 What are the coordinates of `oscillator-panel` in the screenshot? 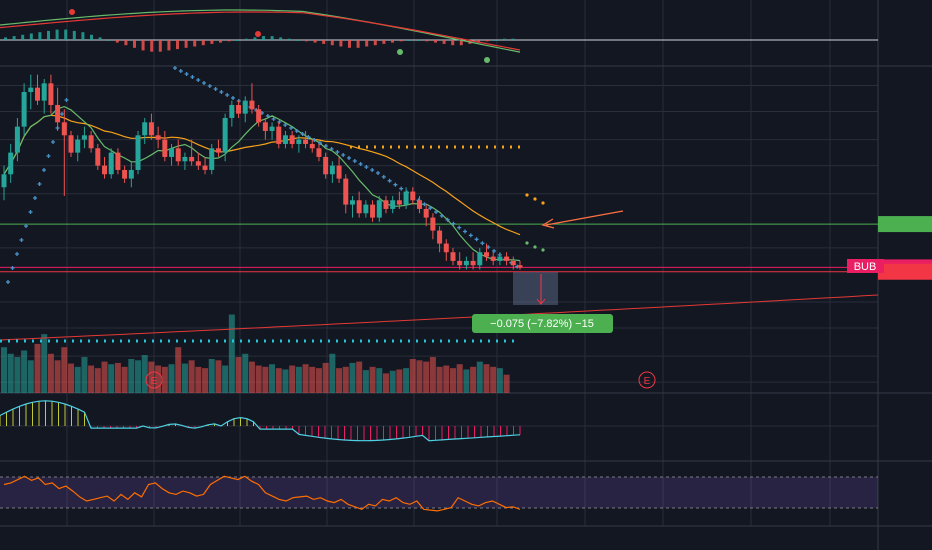 It's located at (439, 421).